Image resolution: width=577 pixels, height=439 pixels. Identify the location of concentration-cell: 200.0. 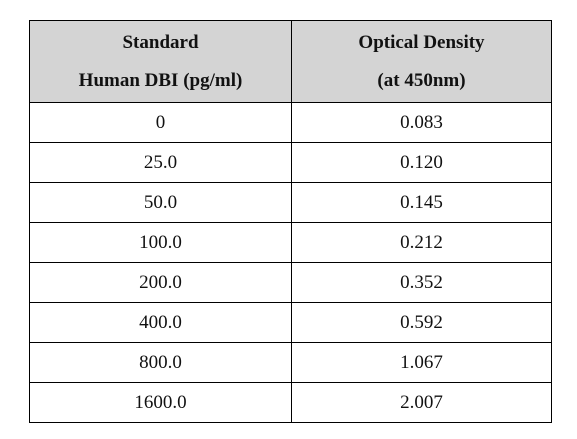
(160, 282).